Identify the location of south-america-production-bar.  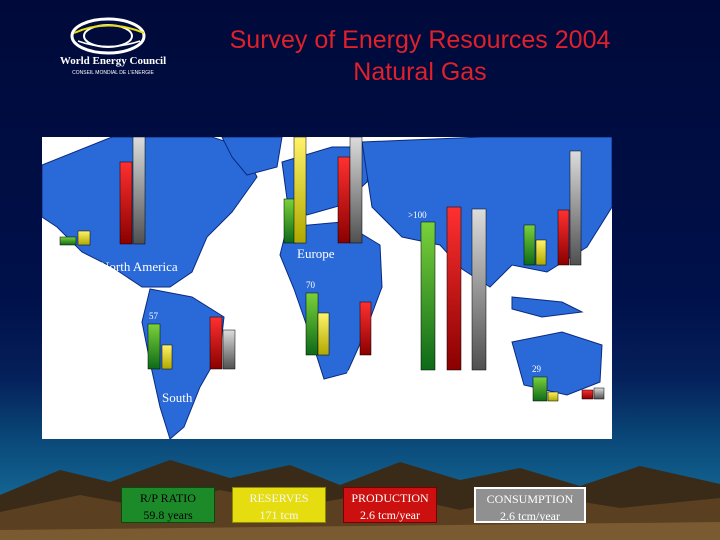
(216, 343).